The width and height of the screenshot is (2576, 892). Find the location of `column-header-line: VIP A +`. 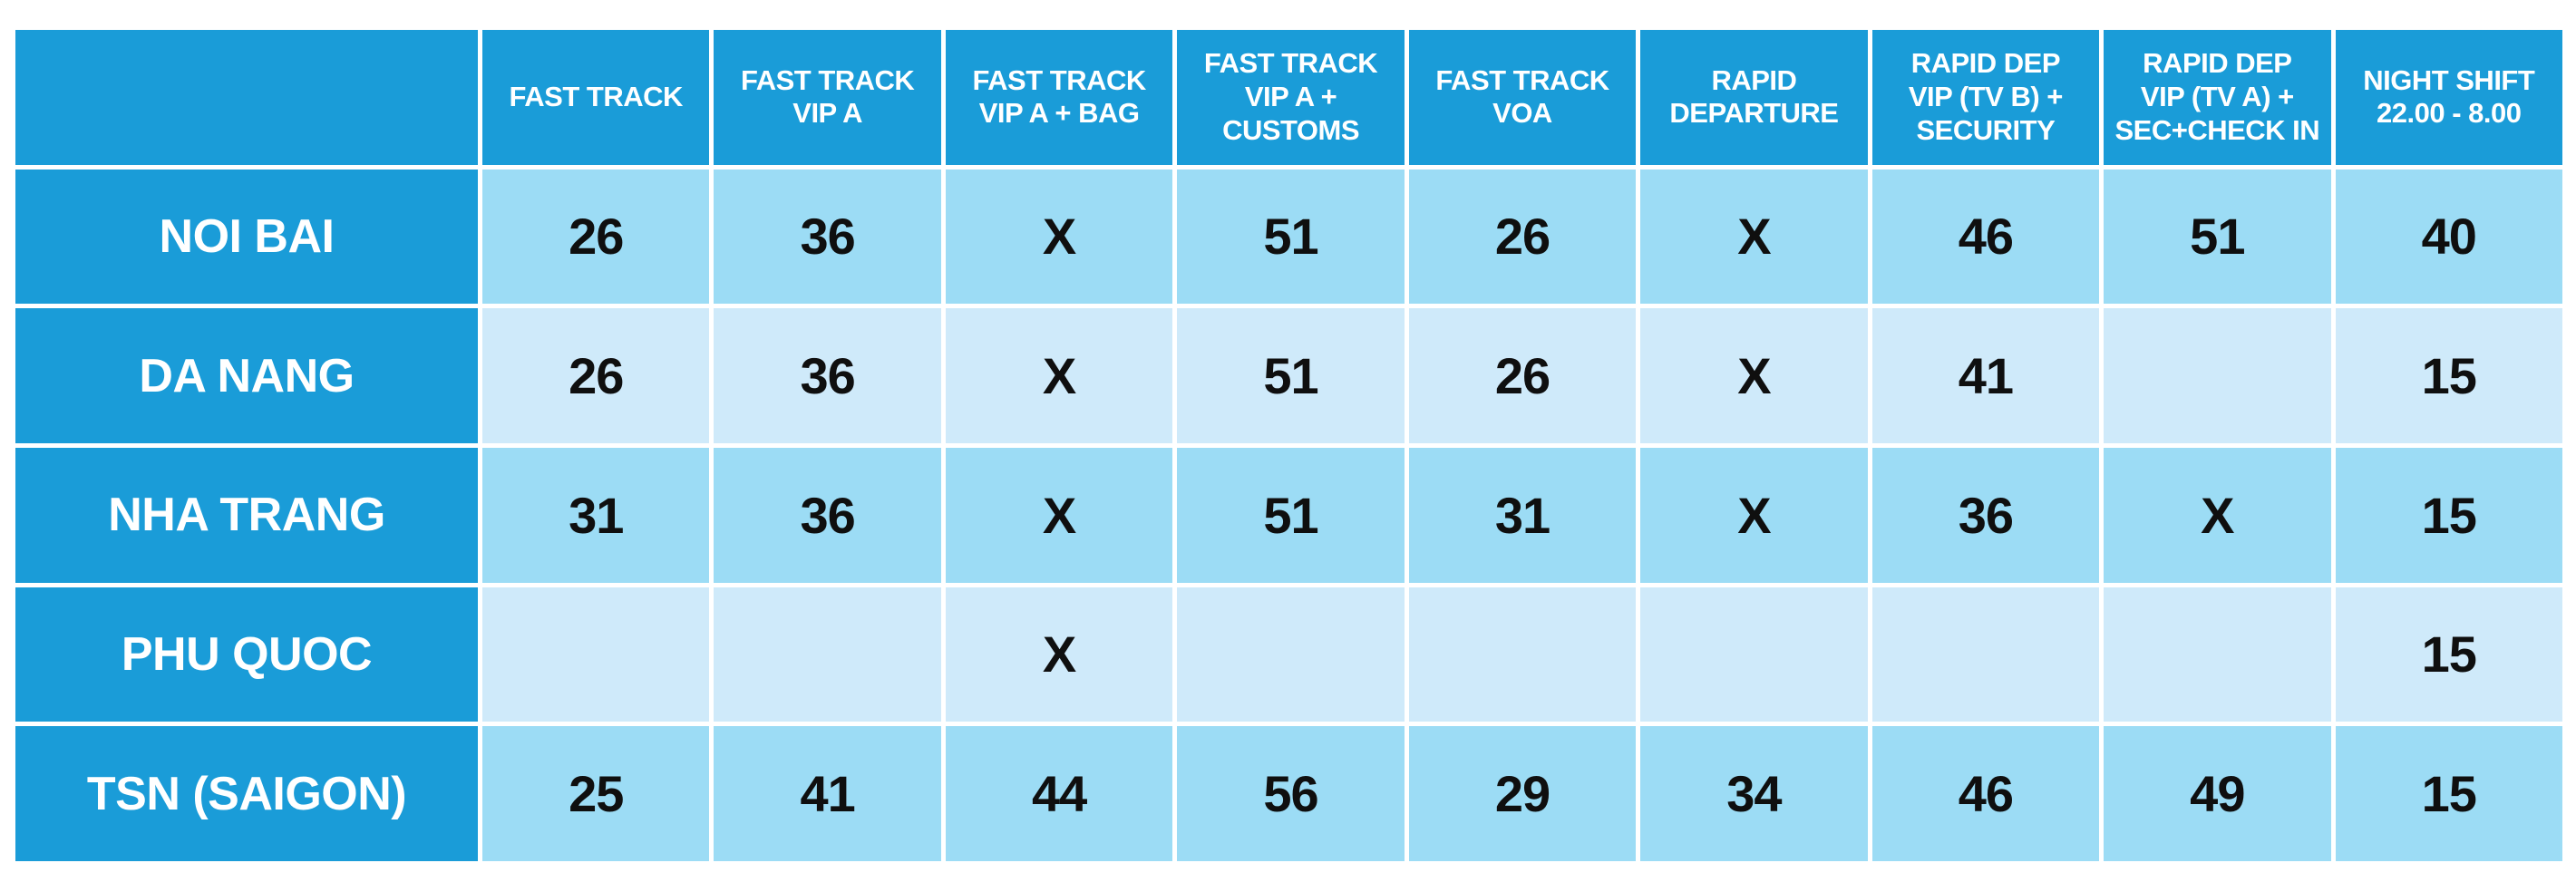

column-header-line: VIP A + is located at coordinates (1290, 97).